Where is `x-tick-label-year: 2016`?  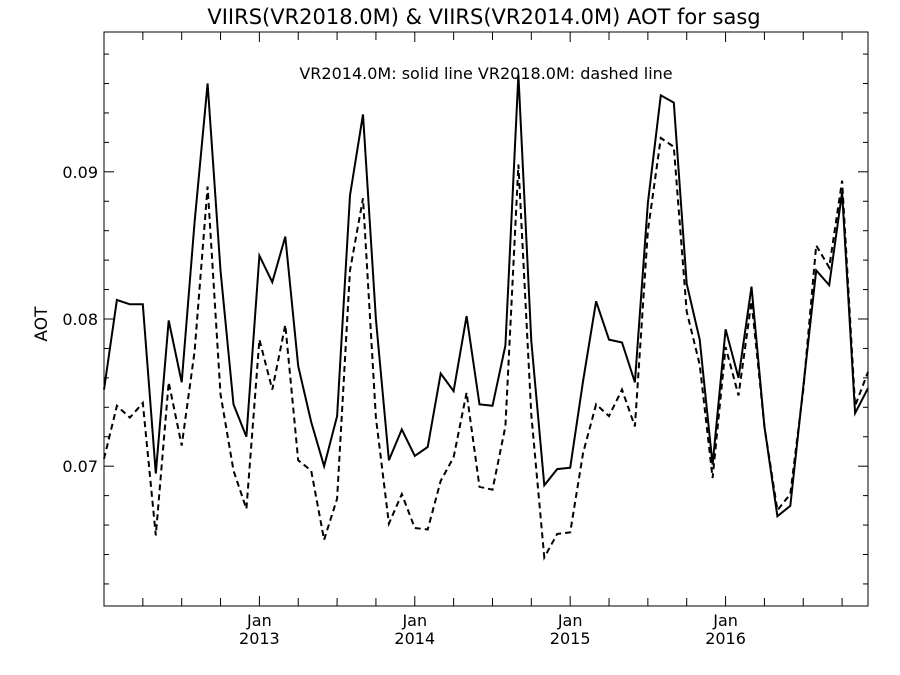
x-tick-label-year: 2016 is located at coordinates (725, 638).